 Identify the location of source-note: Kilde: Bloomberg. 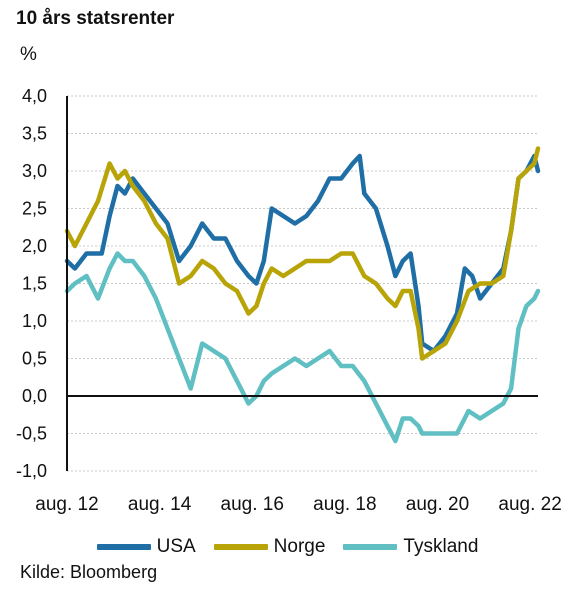
(89, 572).